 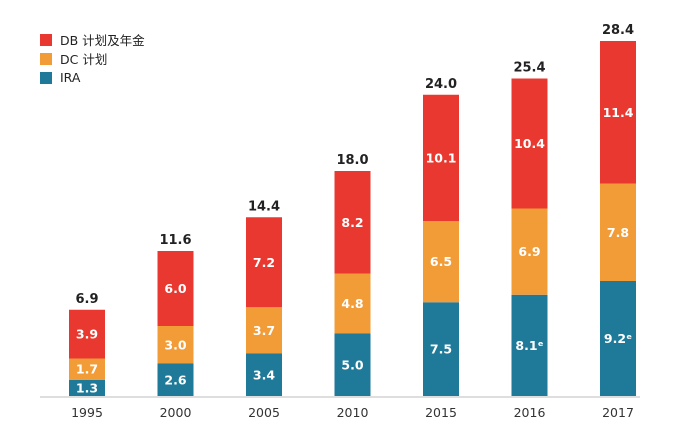 What do you see at coordinates (176, 412) in the screenshot?
I see `x-tick-label-2000: 2000` at bounding box center [176, 412].